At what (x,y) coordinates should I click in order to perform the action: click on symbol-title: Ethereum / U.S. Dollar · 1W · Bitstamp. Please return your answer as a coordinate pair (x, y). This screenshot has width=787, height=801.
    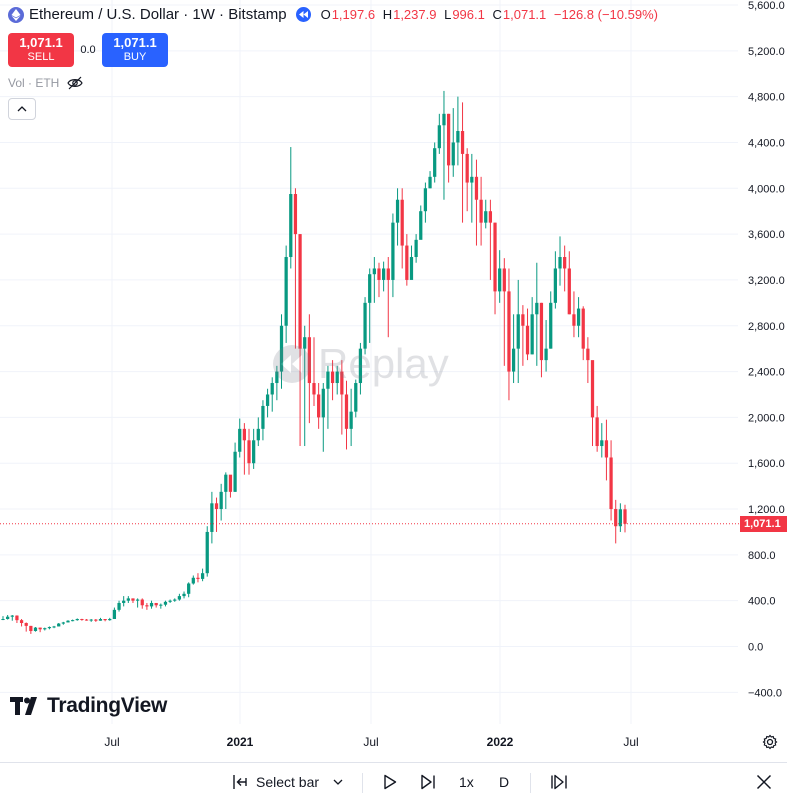
    Looking at the image, I should click on (158, 14).